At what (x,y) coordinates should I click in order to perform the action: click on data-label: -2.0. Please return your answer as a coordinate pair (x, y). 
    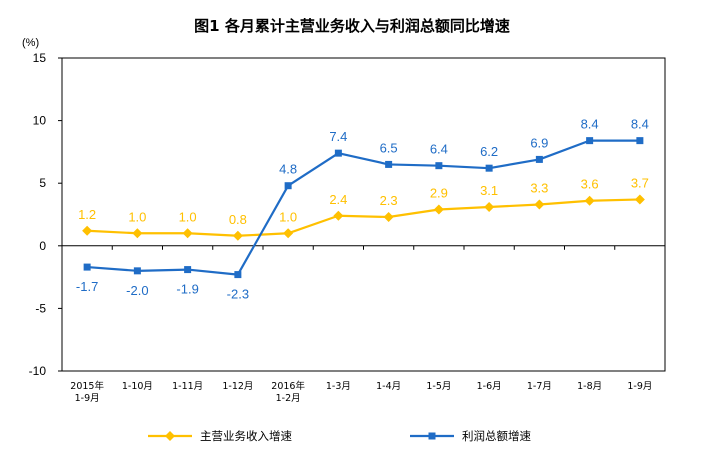
    Looking at the image, I should click on (137, 290).